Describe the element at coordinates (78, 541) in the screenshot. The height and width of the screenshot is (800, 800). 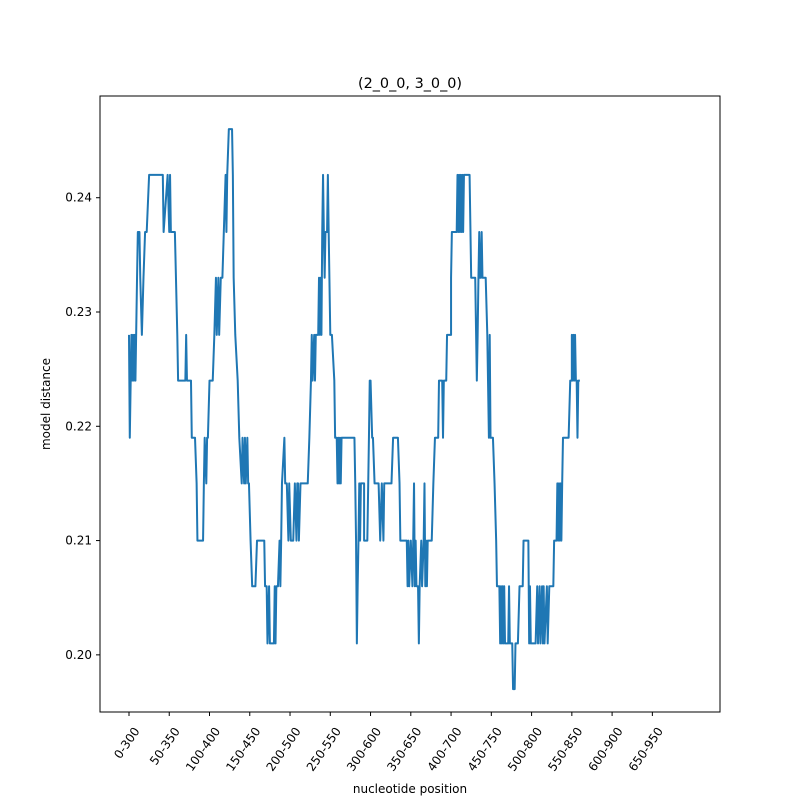
I see `y-tick-label: 0.21` at that location.